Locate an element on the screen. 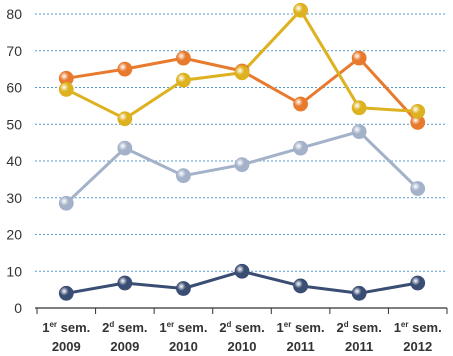 The image size is (453, 356). y-tick-label: 60 is located at coordinates (14, 88).